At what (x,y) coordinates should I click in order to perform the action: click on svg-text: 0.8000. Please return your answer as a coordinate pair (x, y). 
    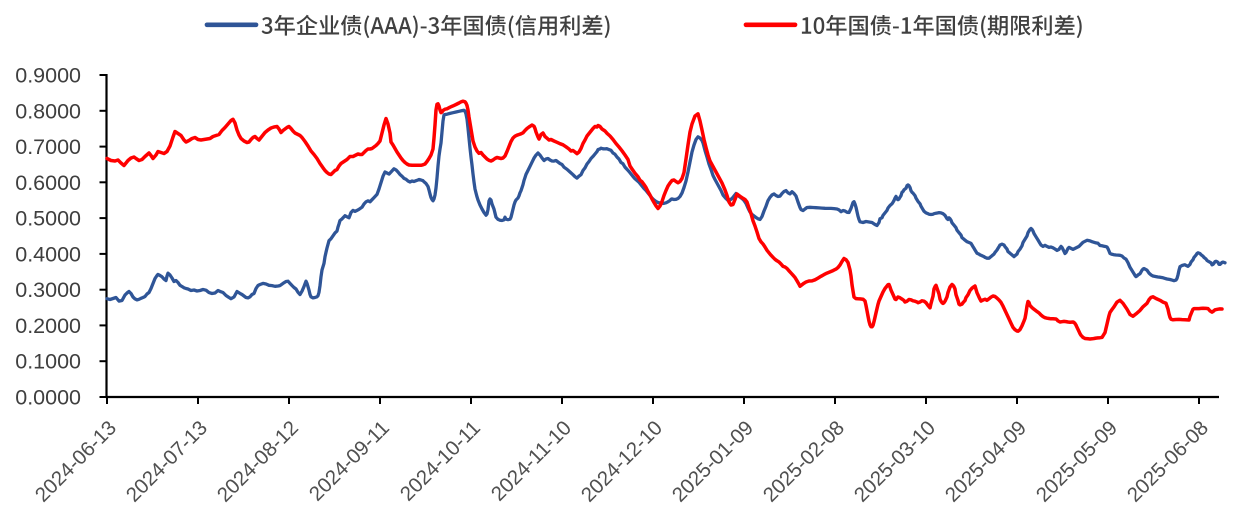
    Looking at the image, I should click on (48, 111).